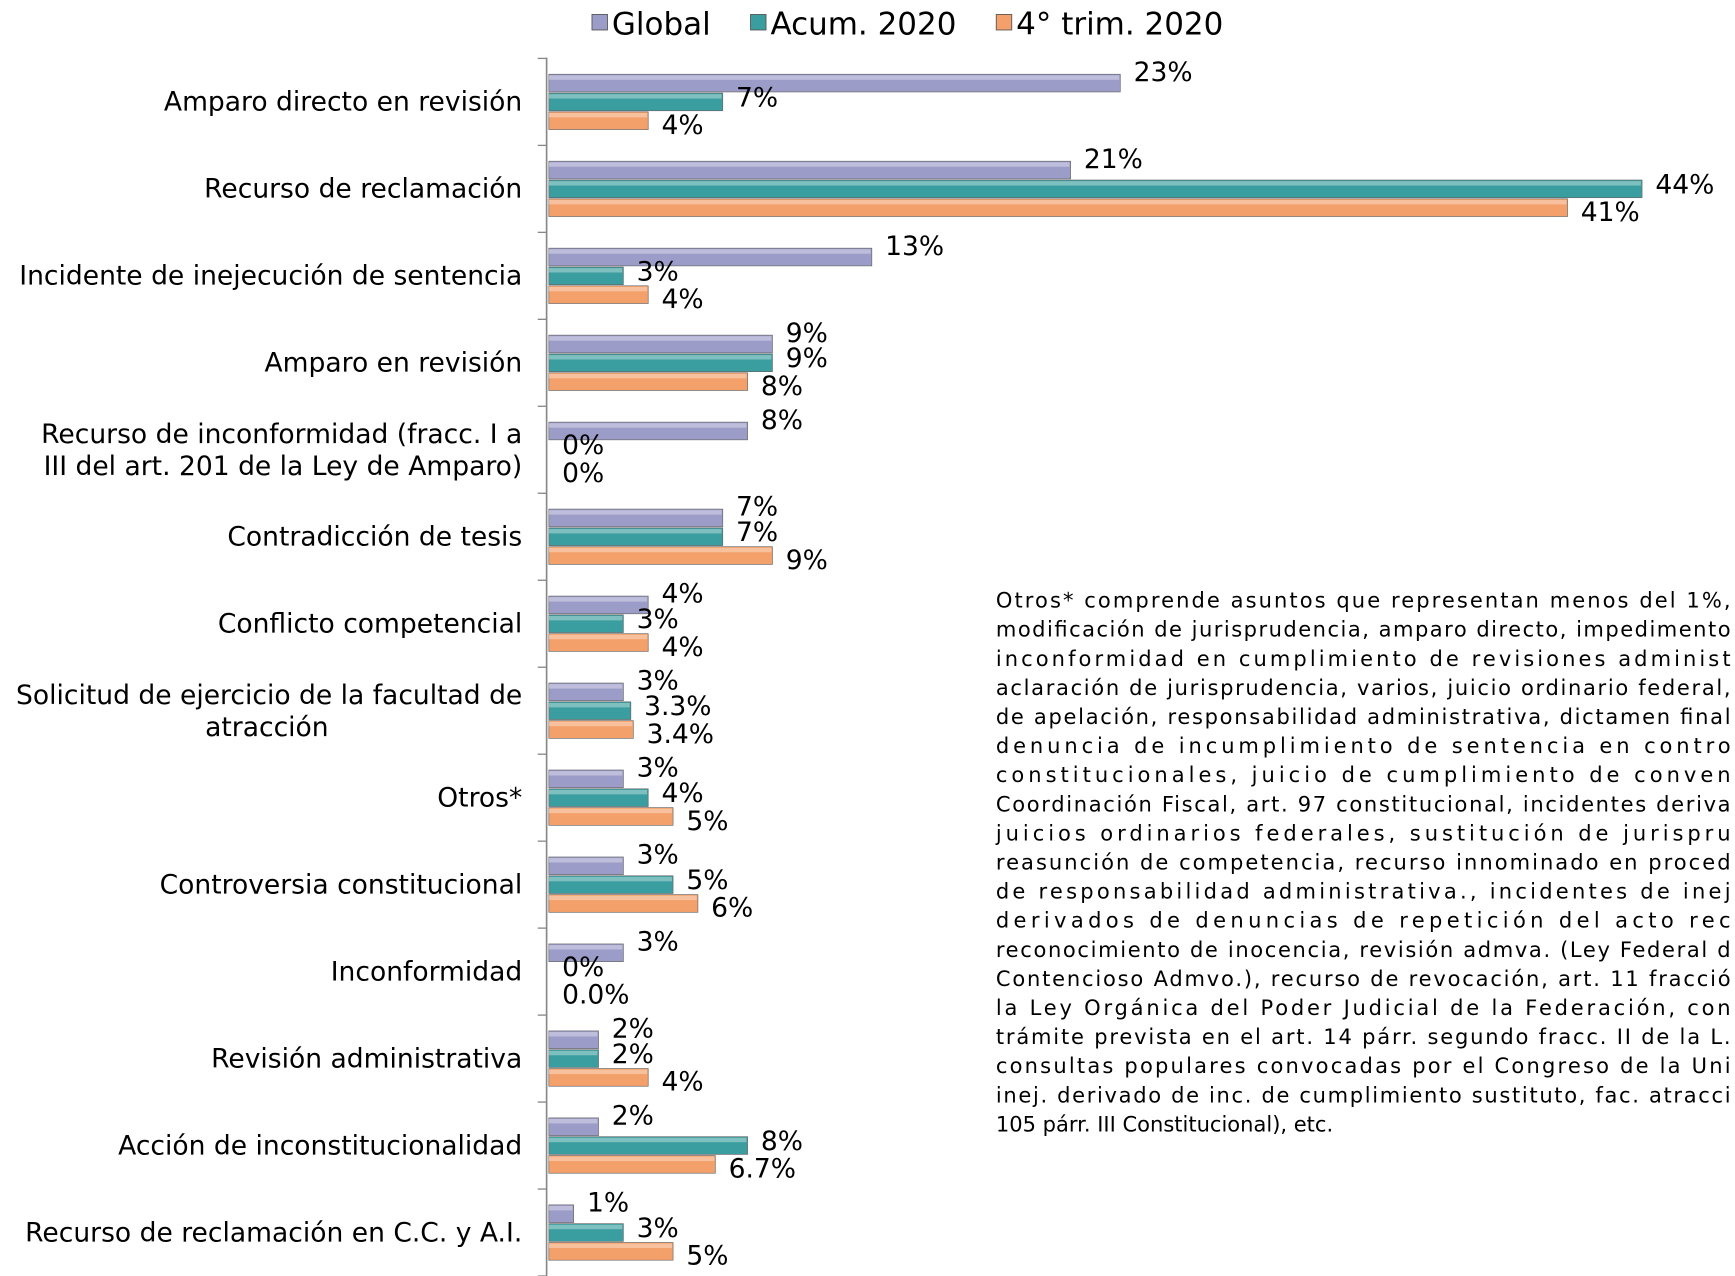 The height and width of the screenshot is (1276, 1735). What do you see at coordinates (732, 908) in the screenshot?
I see `value-label: 6%` at bounding box center [732, 908].